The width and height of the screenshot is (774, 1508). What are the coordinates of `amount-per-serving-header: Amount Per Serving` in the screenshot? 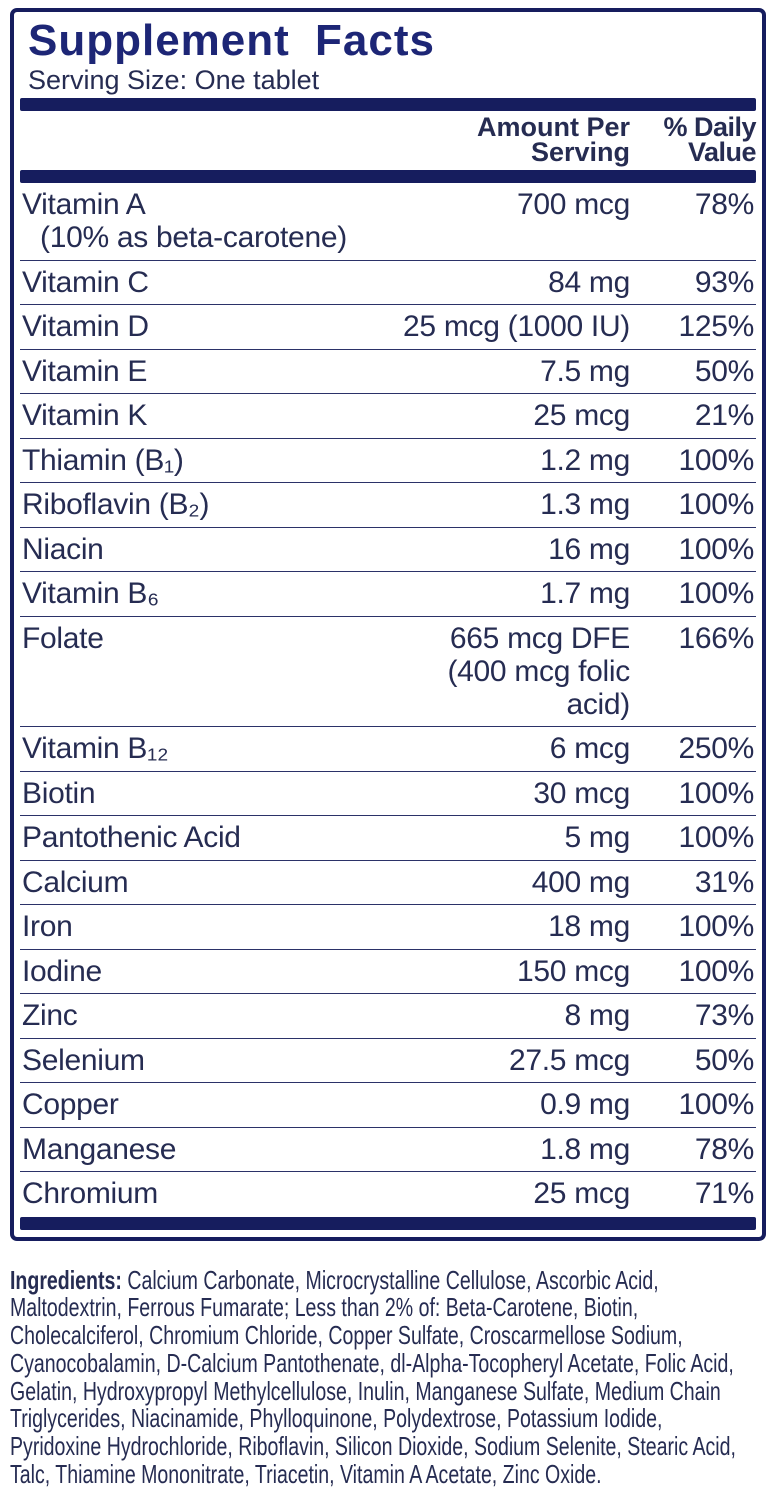 It's located at (553, 139).